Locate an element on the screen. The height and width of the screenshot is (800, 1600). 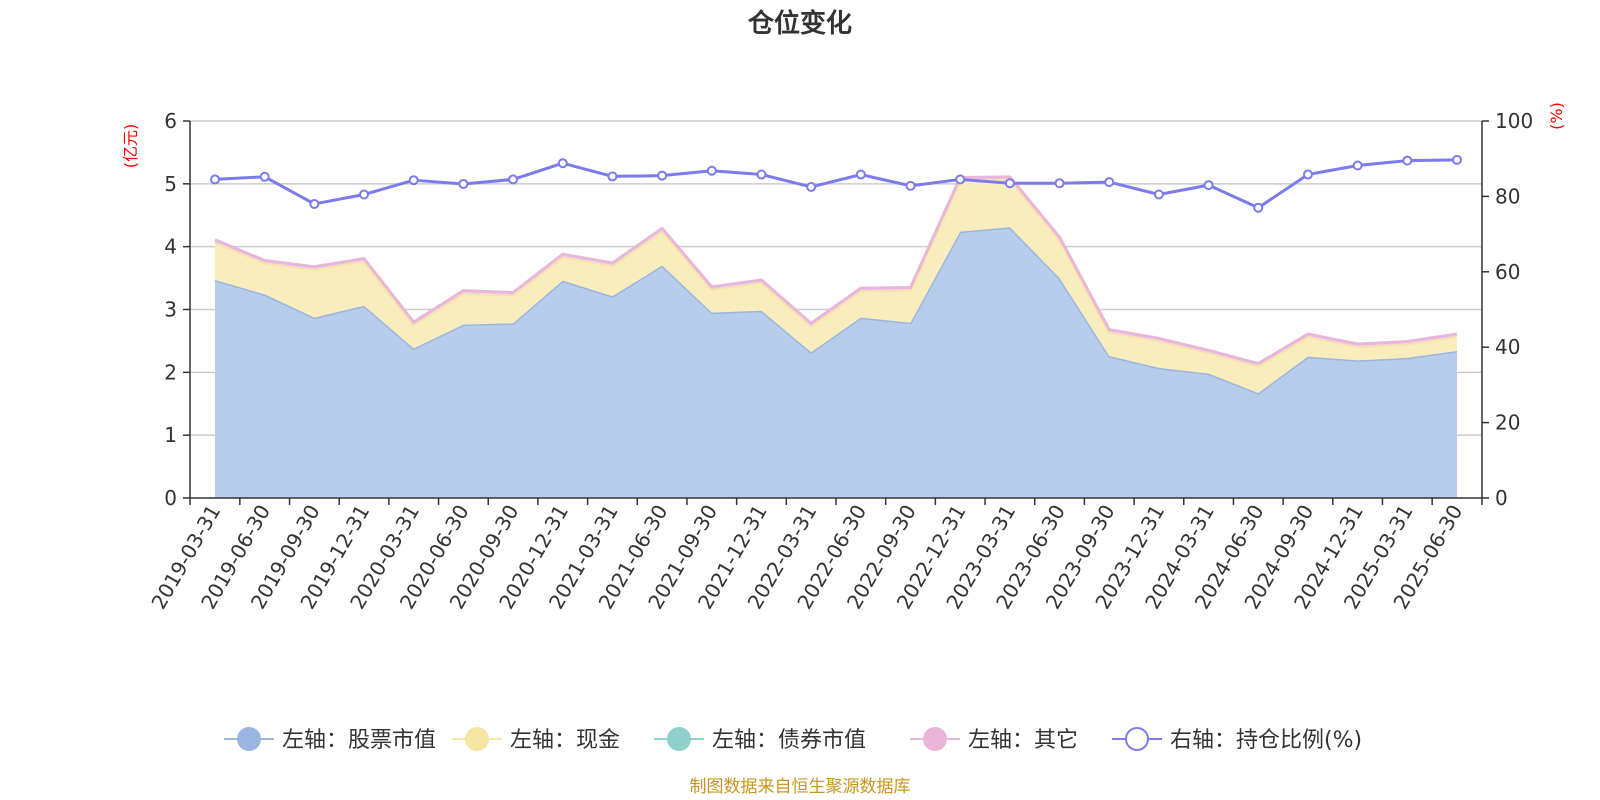
ratio-line-layer is located at coordinates (836, 183).